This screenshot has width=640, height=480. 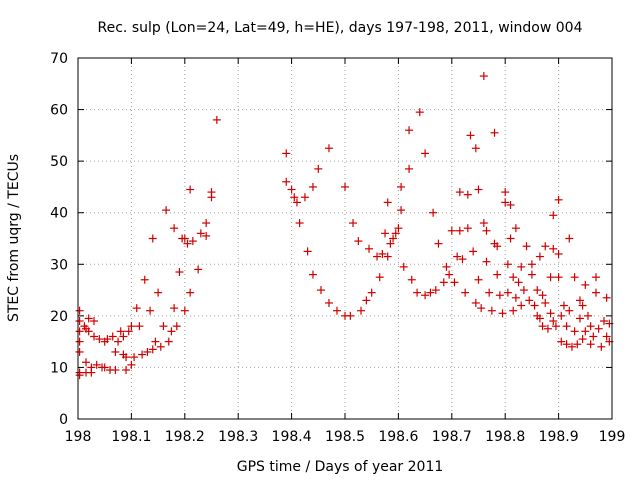 What do you see at coordinates (505, 437) in the screenshot?
I see `x-tick-label: 198.8` at bounding box center [505, 437].